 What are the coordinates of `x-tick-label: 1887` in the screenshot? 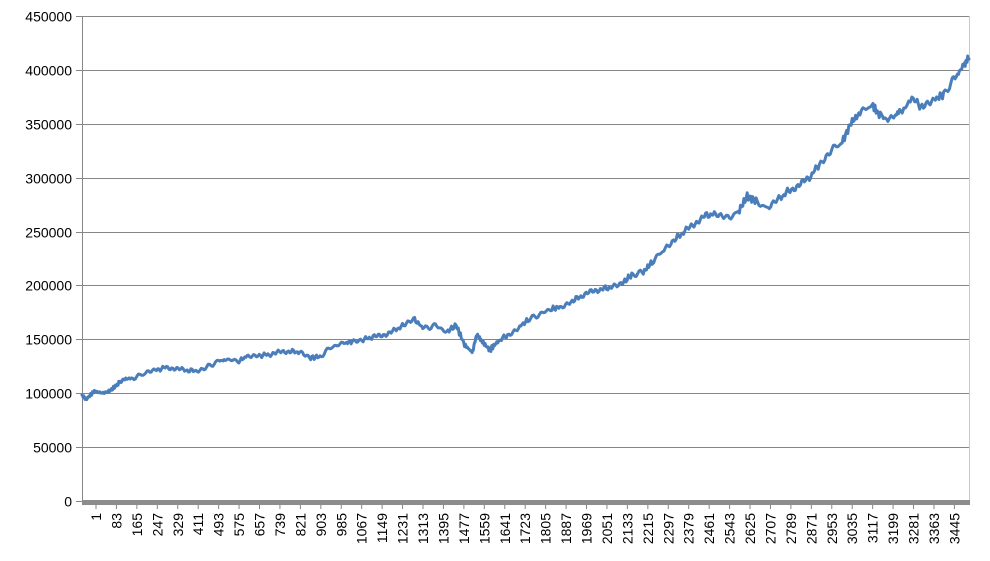 It's located at (566, 528).